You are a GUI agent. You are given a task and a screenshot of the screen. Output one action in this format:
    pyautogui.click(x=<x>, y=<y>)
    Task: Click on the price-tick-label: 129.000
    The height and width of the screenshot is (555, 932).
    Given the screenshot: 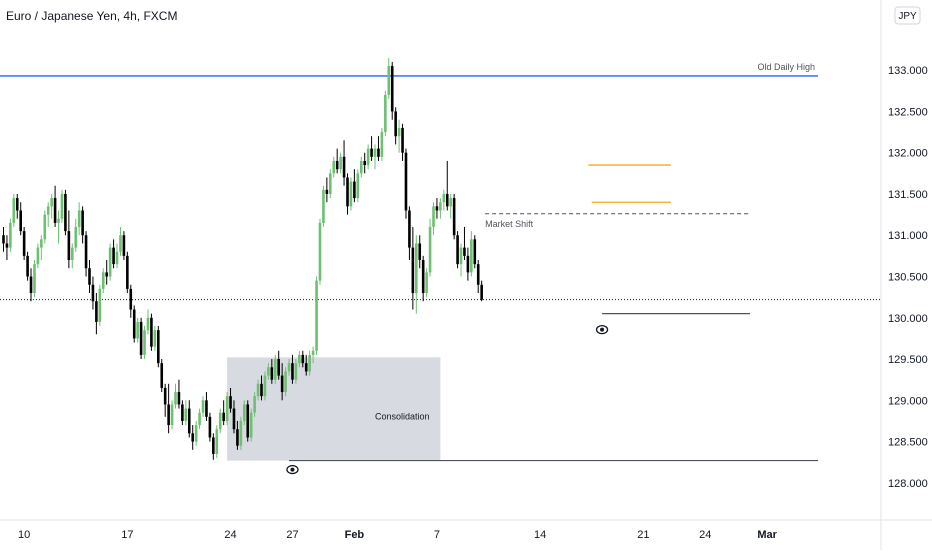 What is the action you would take?
    pyautogui.click(x=908, y=401)
    